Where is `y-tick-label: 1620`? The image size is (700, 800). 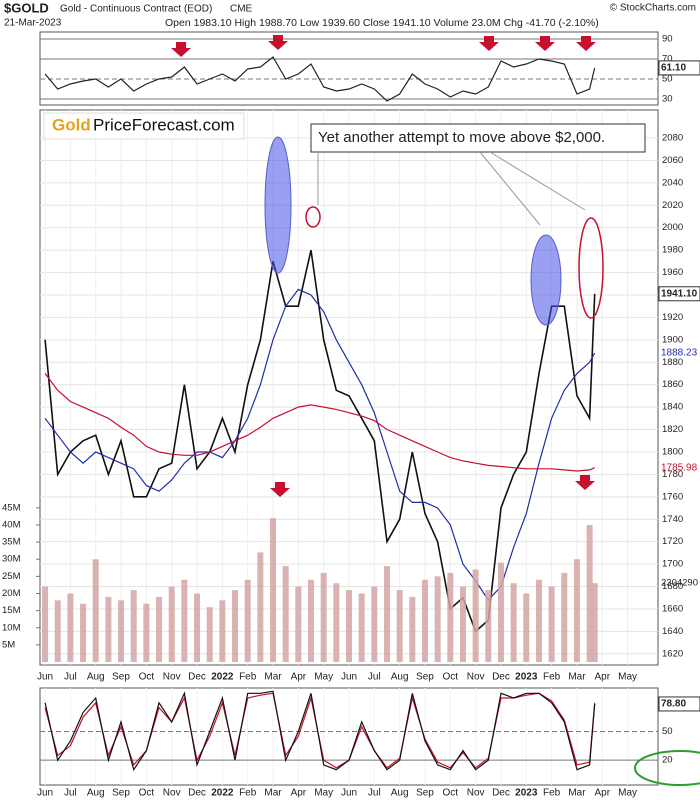 y-tick-label: 1620 is located at coordinates (672, 653).